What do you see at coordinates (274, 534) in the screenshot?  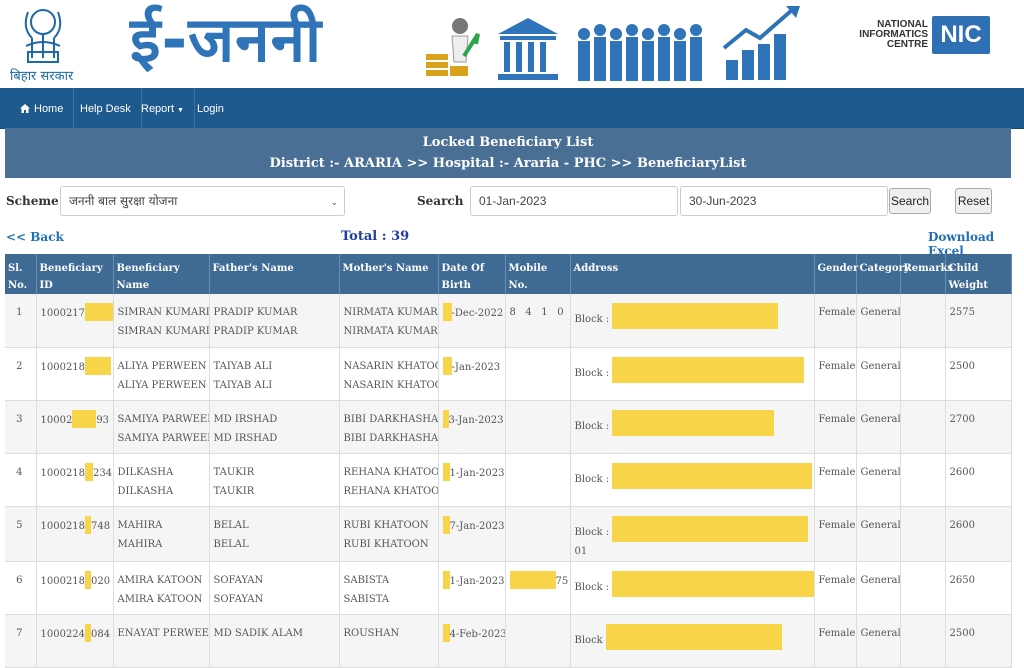 I see `cell-father: BELAL BELAL` at bounding box center [274, 534].